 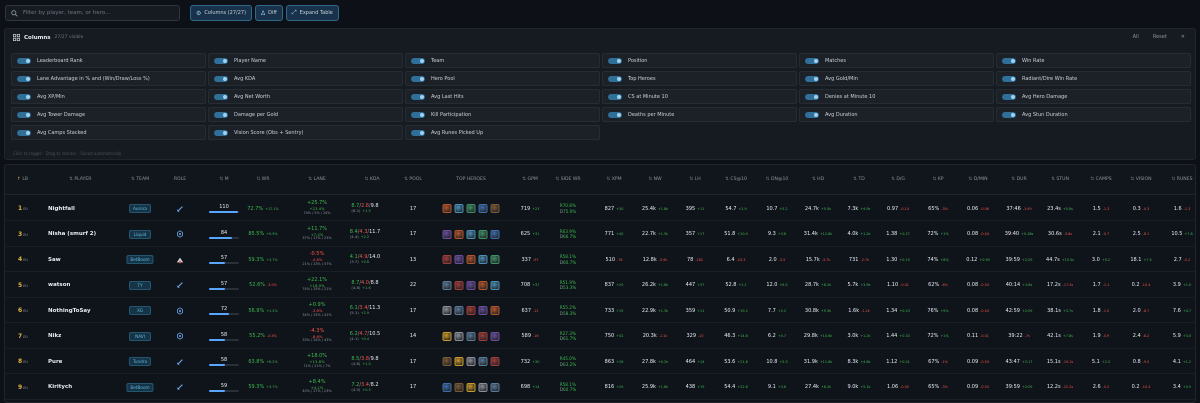 I want to click on column-header-vision: ⇅ VISION, so click(x=1140, y=179).